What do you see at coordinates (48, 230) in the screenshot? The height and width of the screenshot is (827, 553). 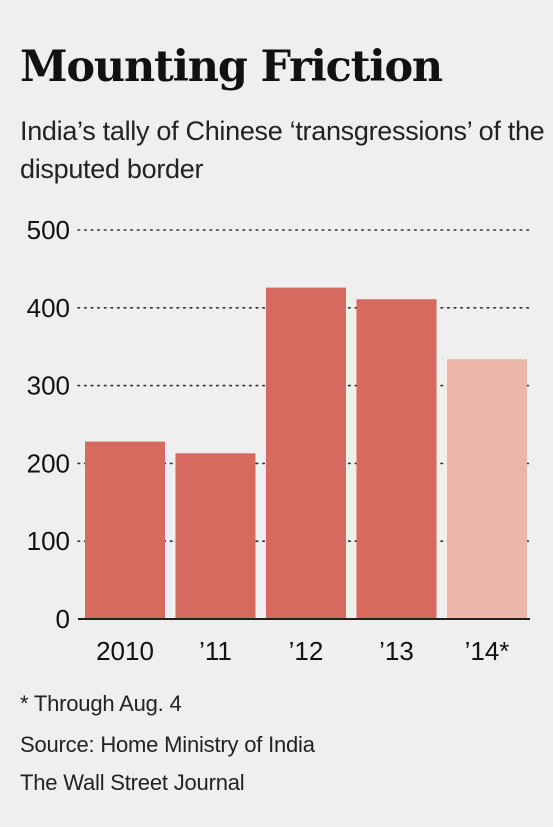 I see `y-tick-label-5: 500` at bounding box center [48, 230].